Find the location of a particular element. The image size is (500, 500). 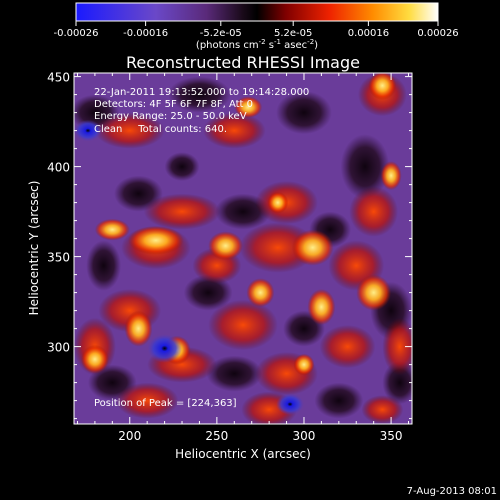

annotation-energy-range: Energy Range: 25.0 - 50.0 keV is located at coordinates (170, 116).